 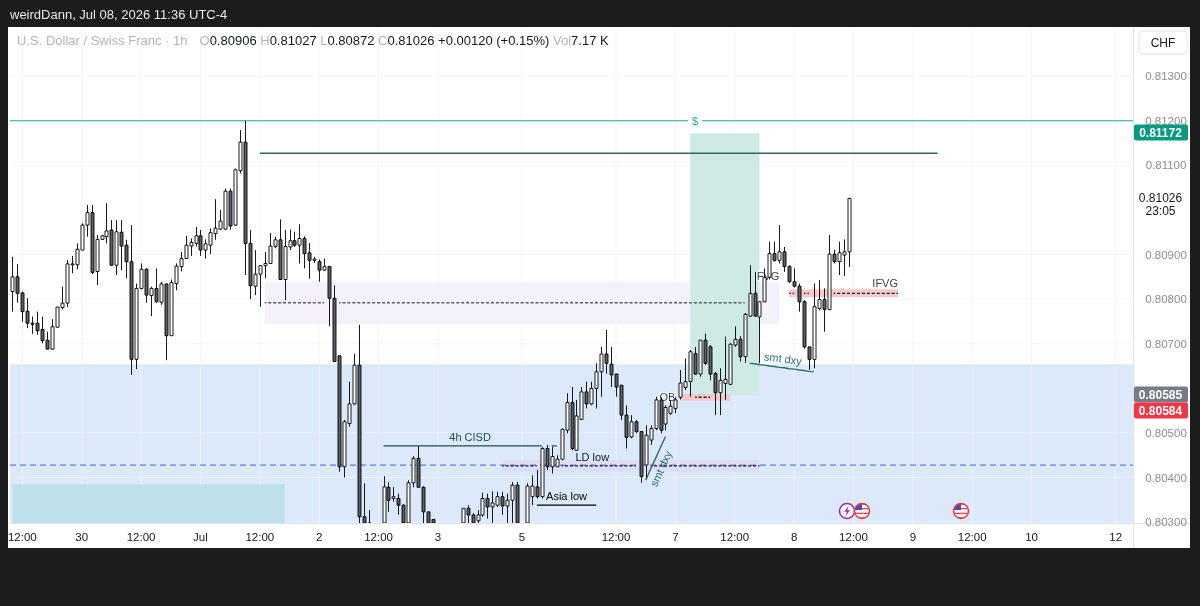 I want to click on annotation: OB, so click(x=667, y=397).